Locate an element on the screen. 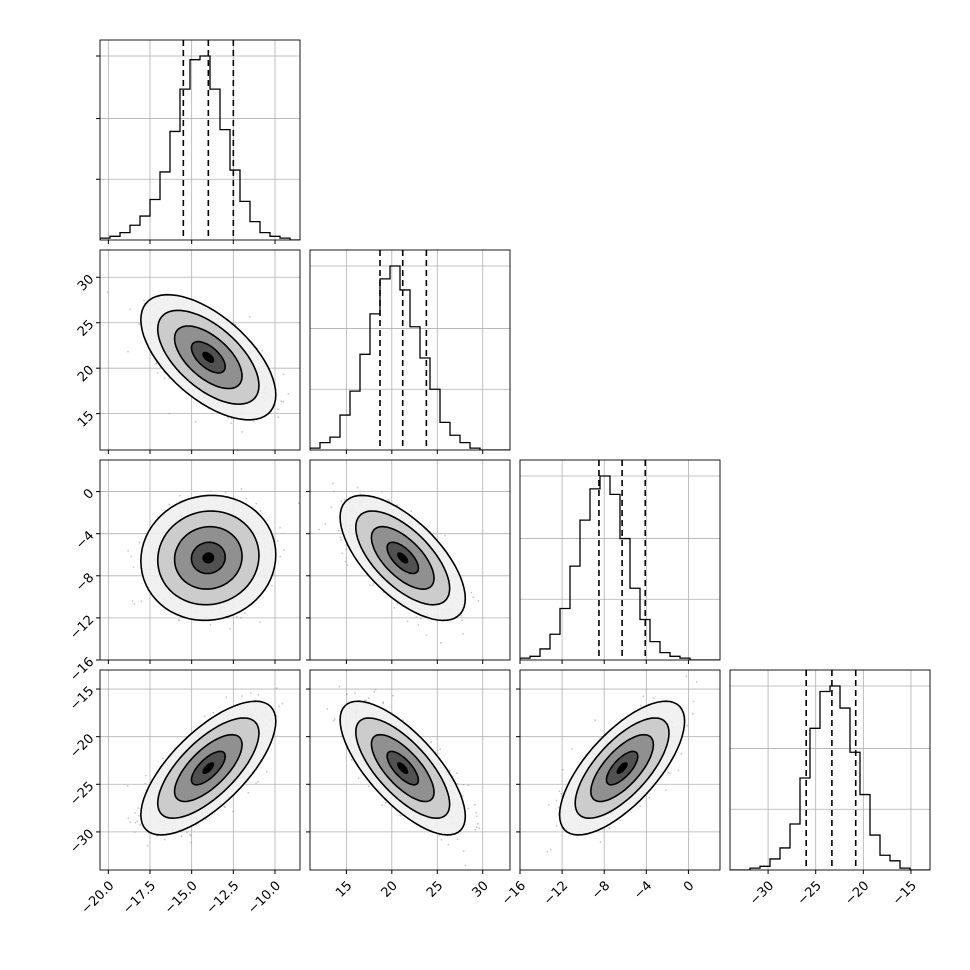 Image resolution: width=970 pixels, height=970 pixels. y-tick-label: 30 is located at coordinates (86, 283).